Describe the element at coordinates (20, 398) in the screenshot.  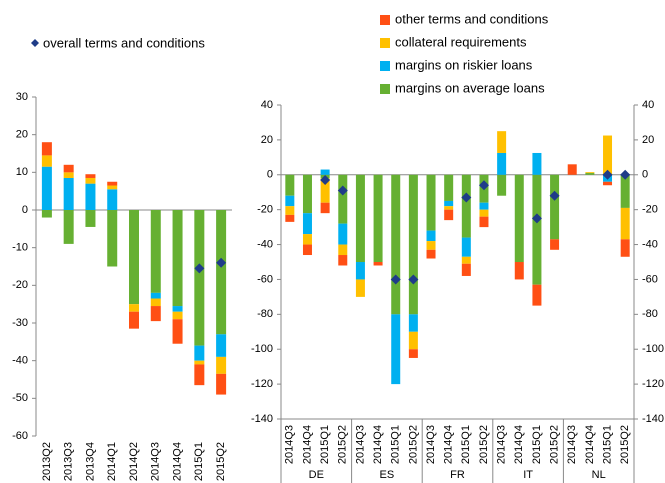
I see `y-tick-label: -50` at that location.